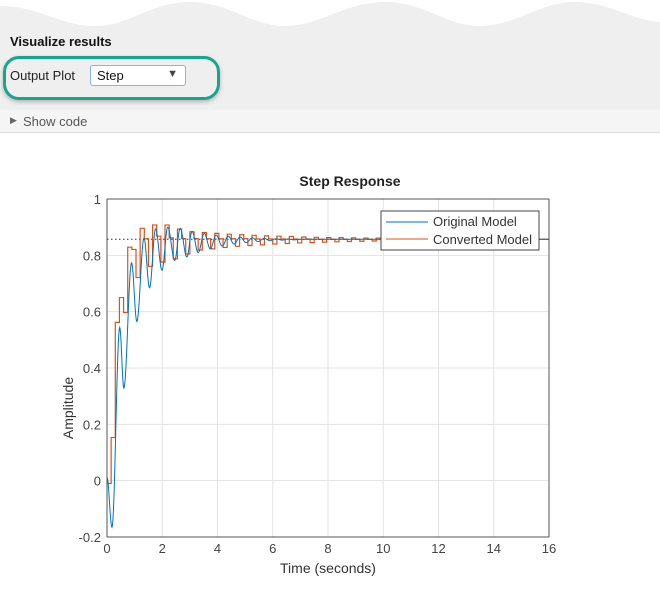  What do you see at coordinates (330, 121) in the screenshot?
I see `show-code-toggle: ▶ Show code` at bounding box center [330, 121].